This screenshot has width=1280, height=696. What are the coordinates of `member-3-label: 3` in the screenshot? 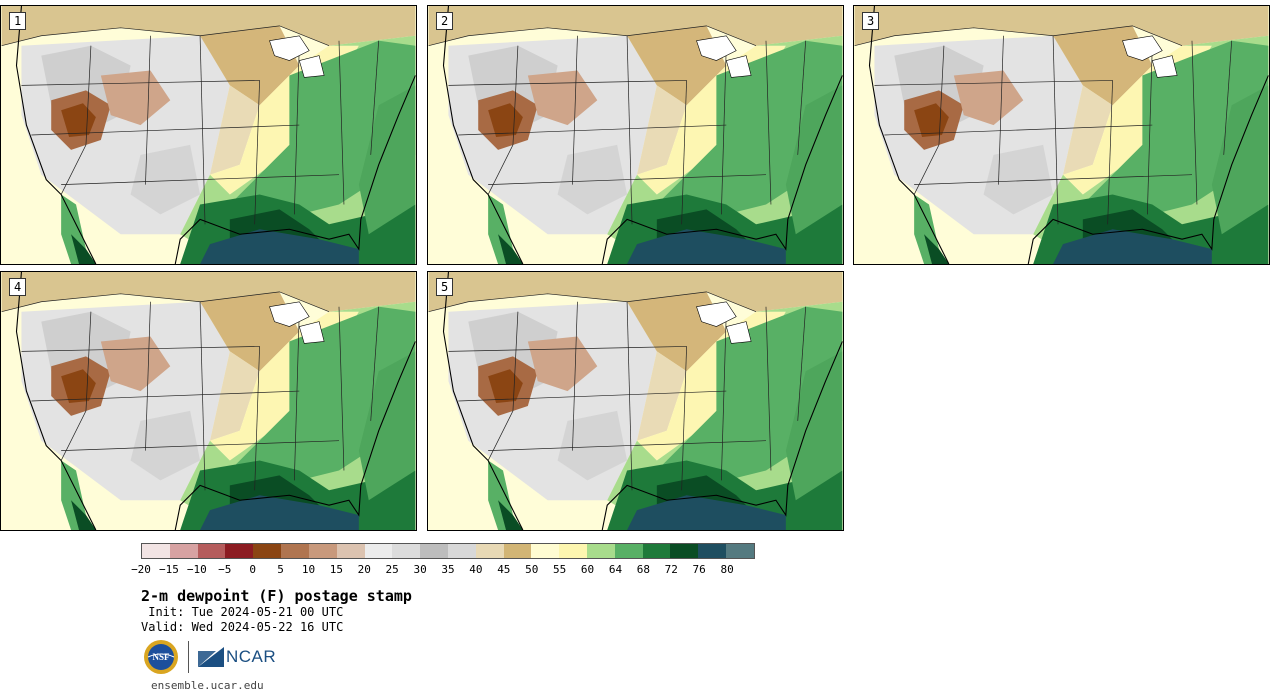 It's located at (871, 21).